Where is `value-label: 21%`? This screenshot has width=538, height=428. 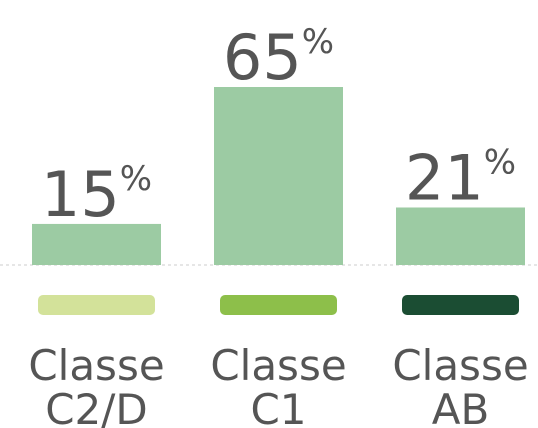 value-label: 21% is located at coordinates (460, 177).